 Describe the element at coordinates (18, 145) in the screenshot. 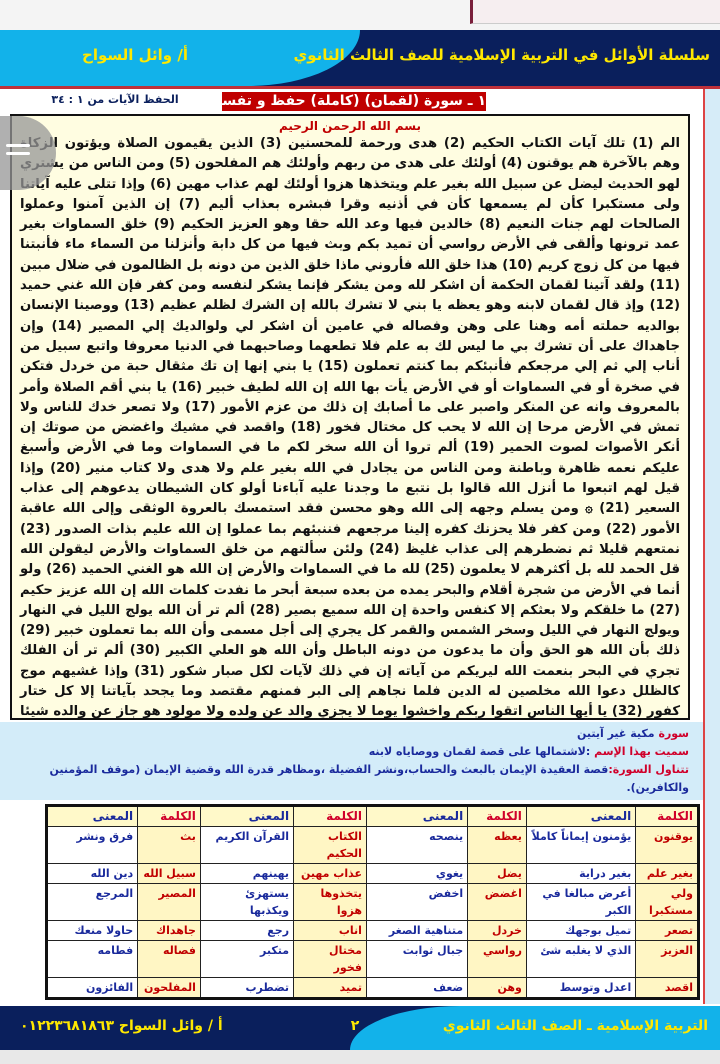

I see `menu-icon` at that location.